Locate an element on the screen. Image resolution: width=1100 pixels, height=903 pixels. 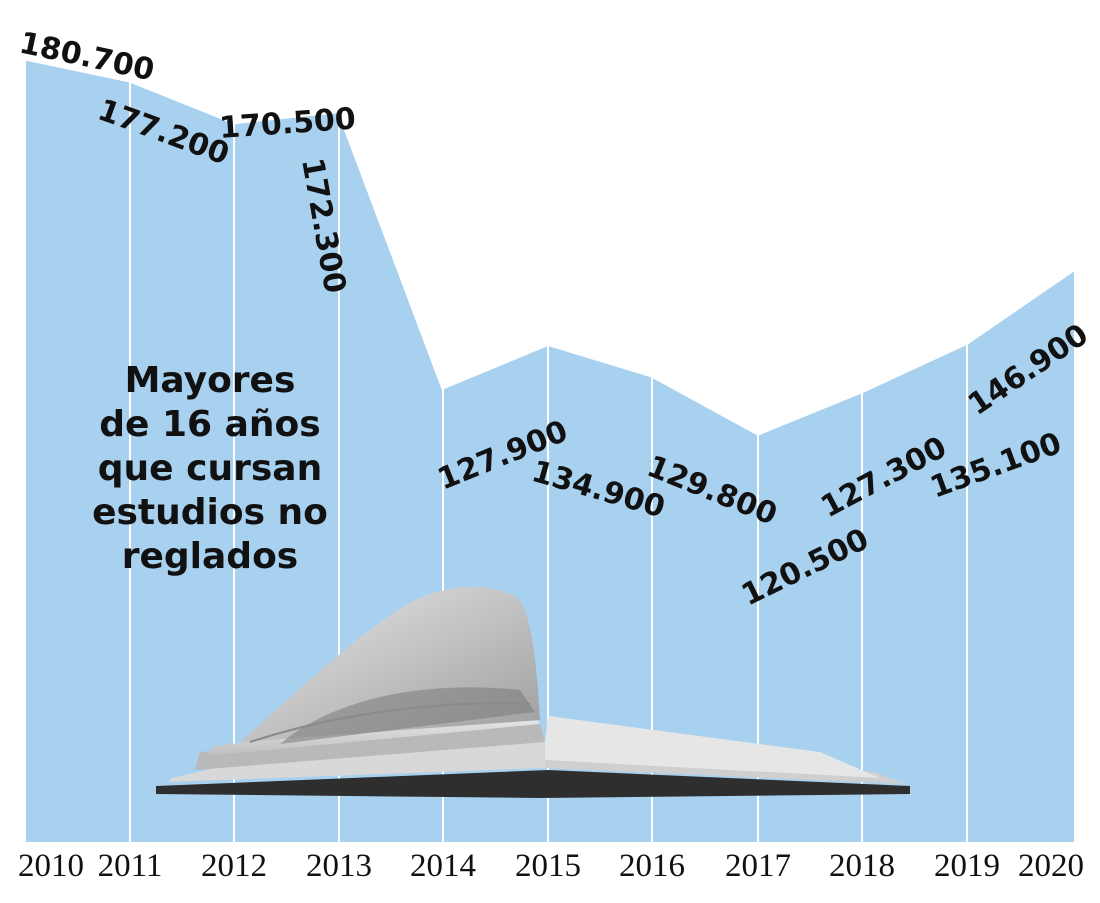
x-tick-label: 2018 is located at coordinates (862, 866).